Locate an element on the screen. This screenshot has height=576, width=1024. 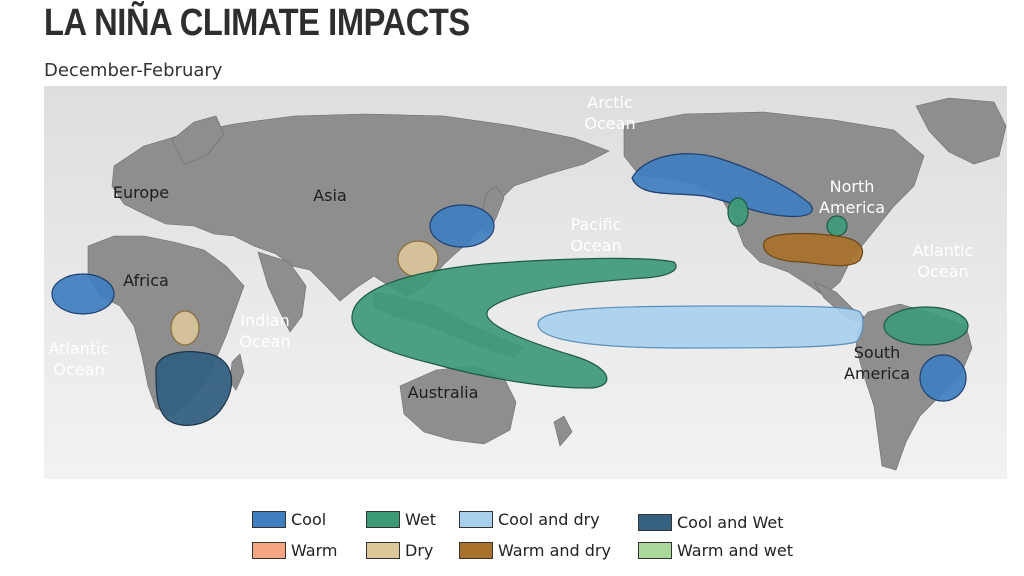
region-cool-west-africa is located at coordinates (83, 294).